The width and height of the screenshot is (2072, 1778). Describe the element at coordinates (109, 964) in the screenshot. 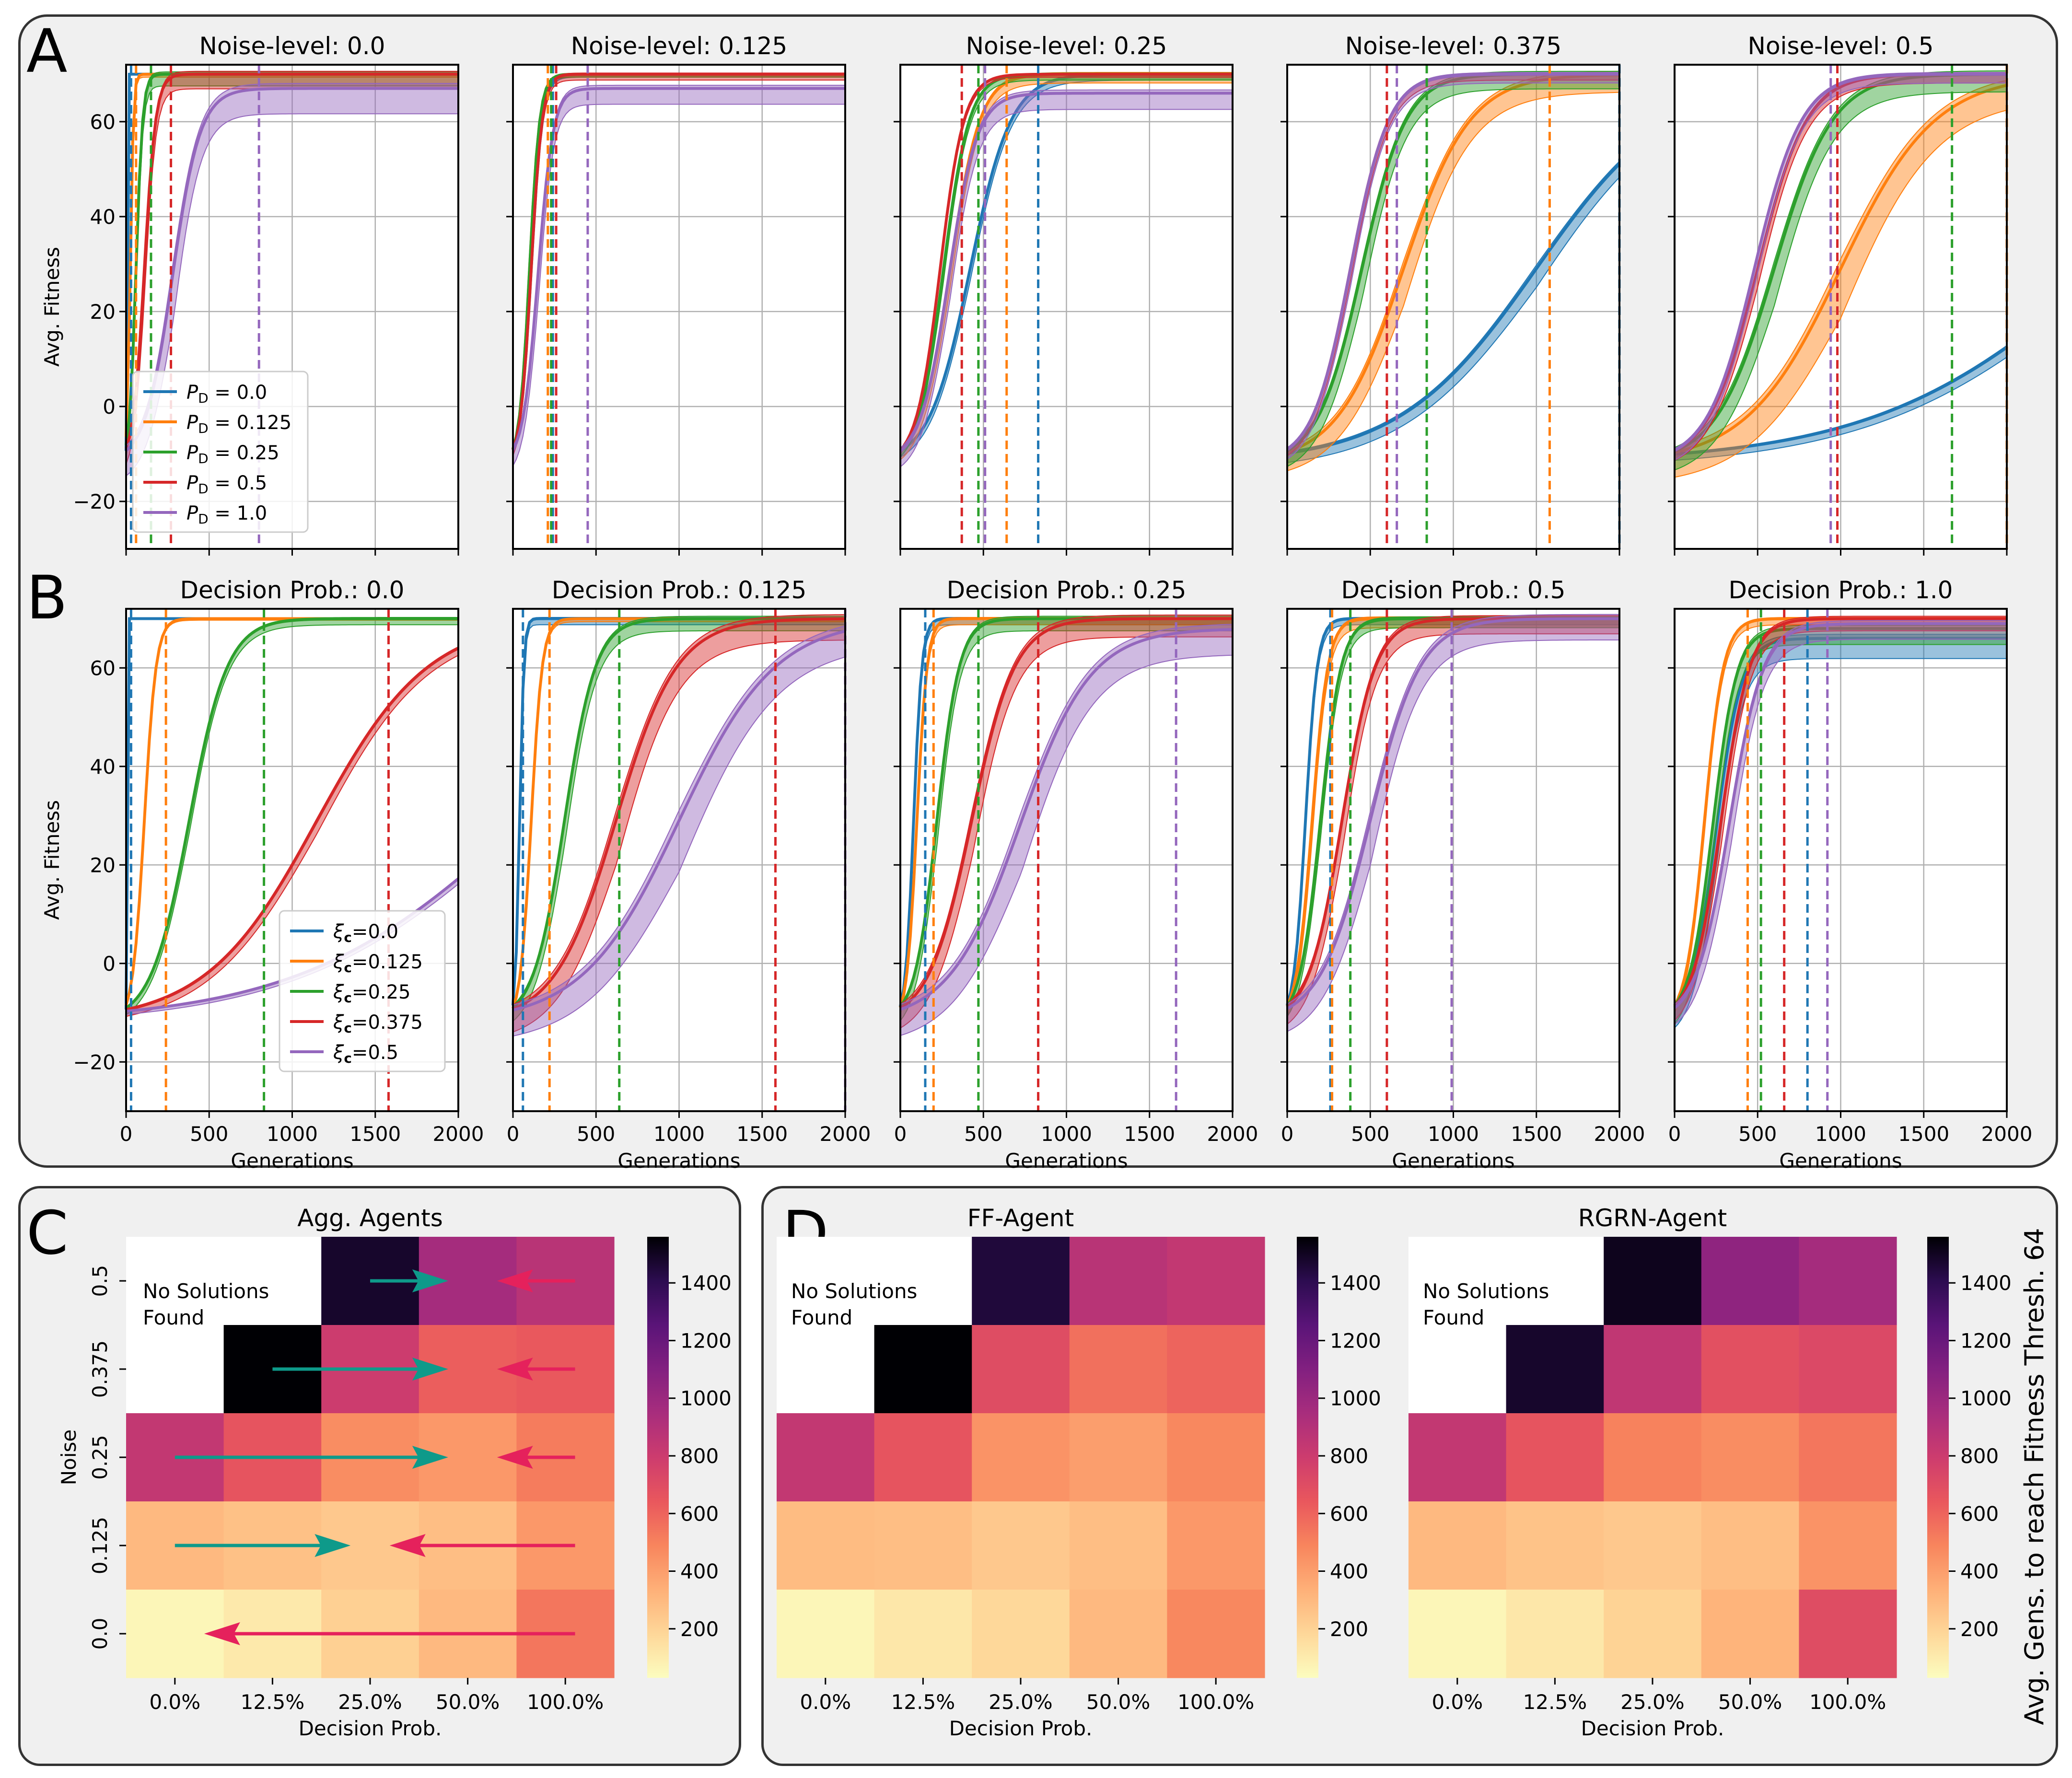

I see `y-tick-label: 0` at that location.